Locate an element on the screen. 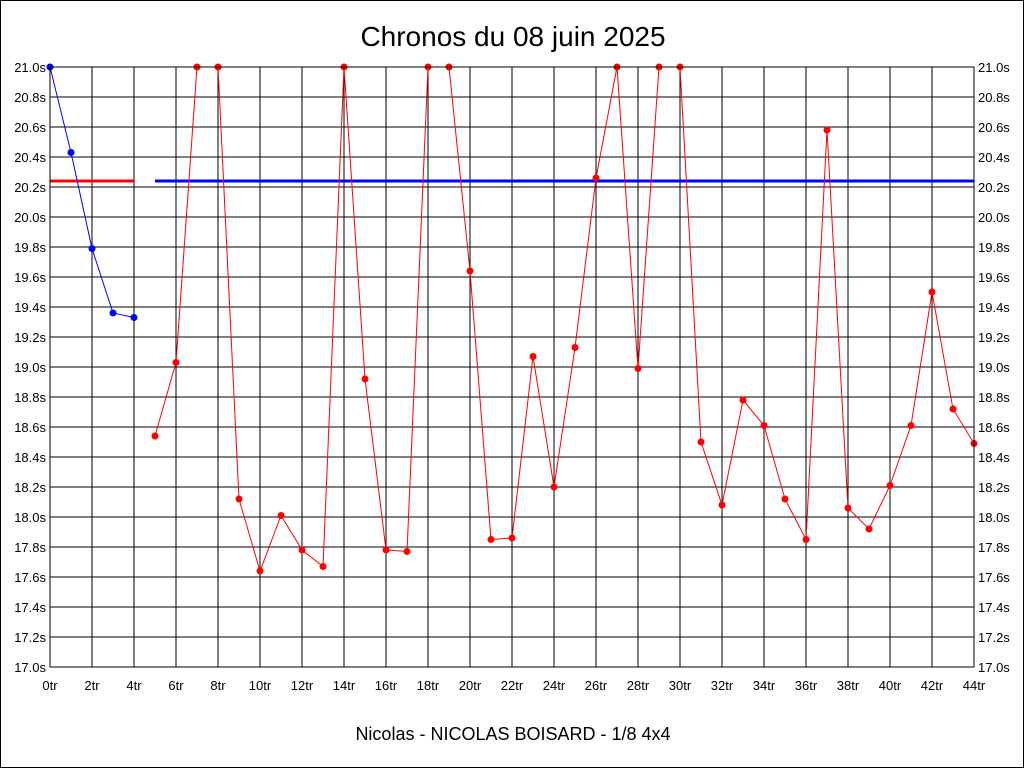 This screenshot has width=1024, height=768. y-tick-label-left: 19.0s is located at coordinates (30, 367).